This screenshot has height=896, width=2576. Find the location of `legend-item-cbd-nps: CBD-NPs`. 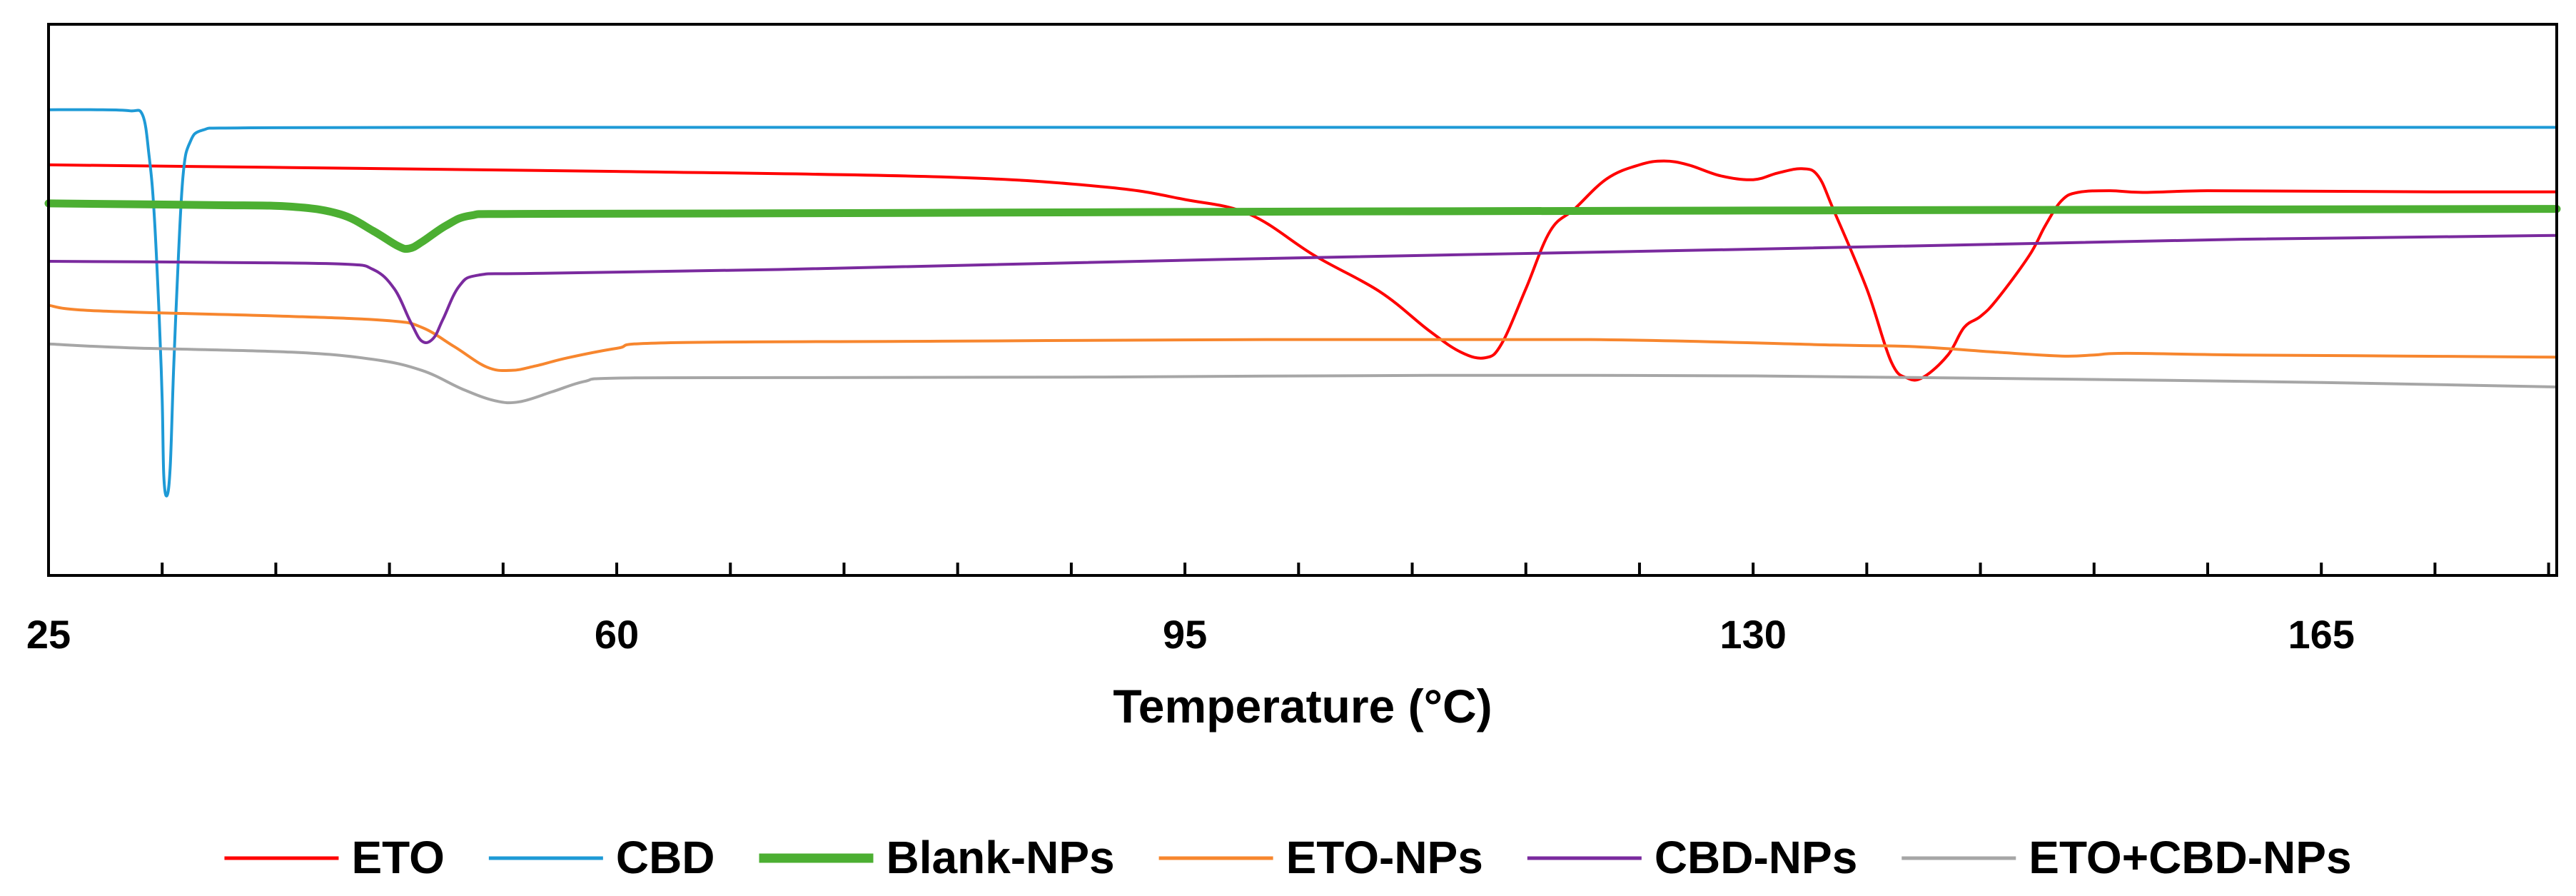

legend-item-cbd-nps: CBD-NPs is located at coordinates (1692, 858).